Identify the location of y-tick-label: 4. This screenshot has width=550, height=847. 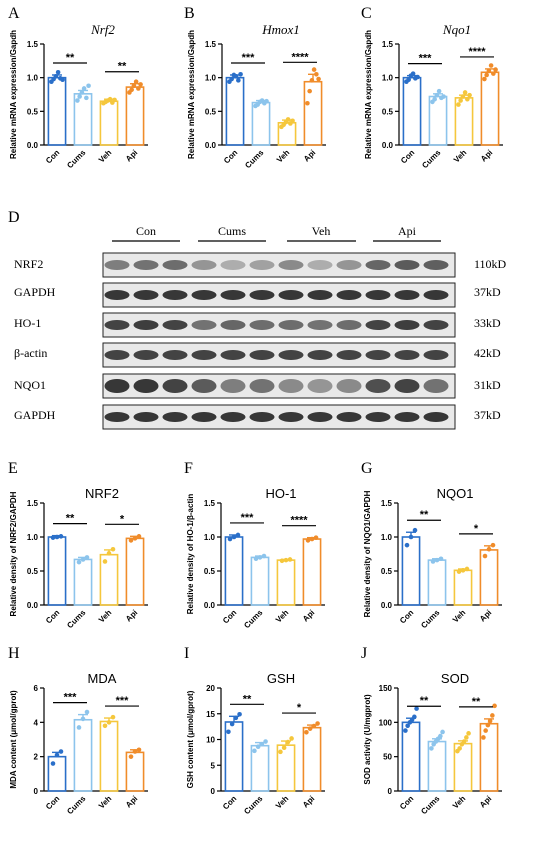
(36, 722).